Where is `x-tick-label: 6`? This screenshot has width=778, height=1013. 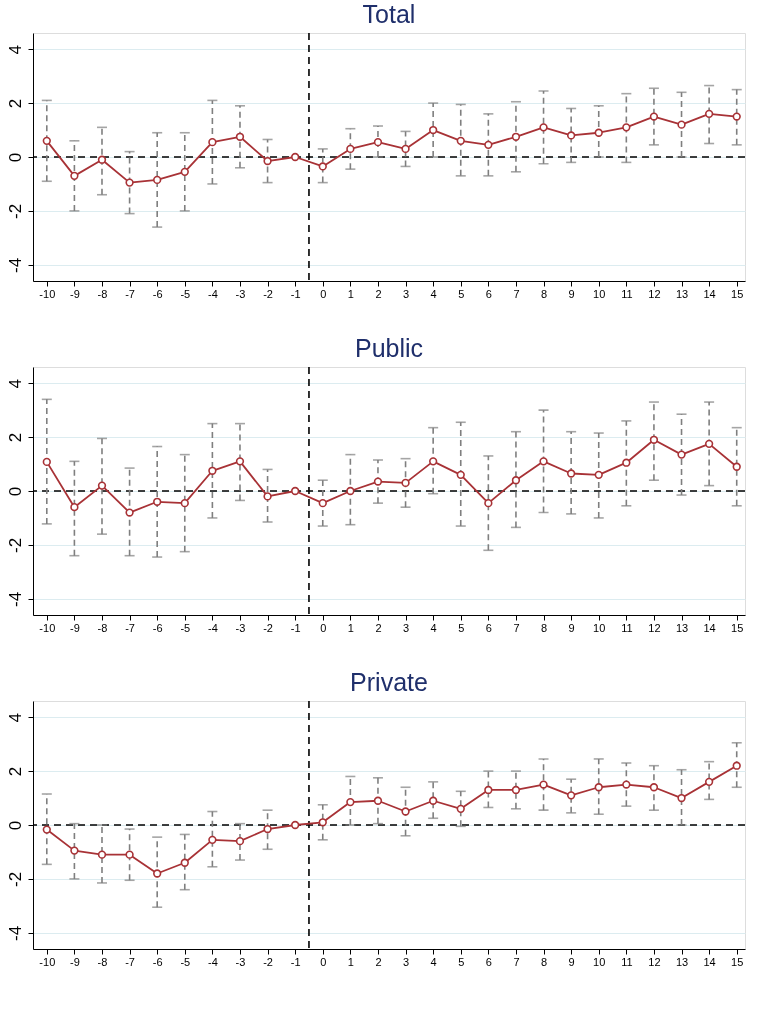
x-tick-label: 6 is located at coordinates (488, 293).